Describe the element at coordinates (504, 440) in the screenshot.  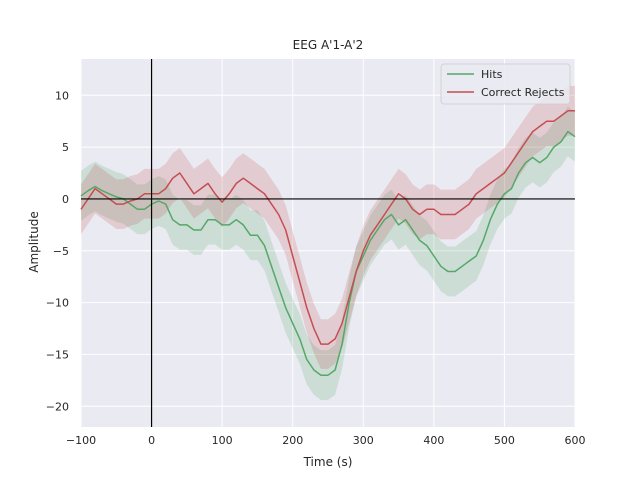
I see `x-tick-label: 500` at that location.